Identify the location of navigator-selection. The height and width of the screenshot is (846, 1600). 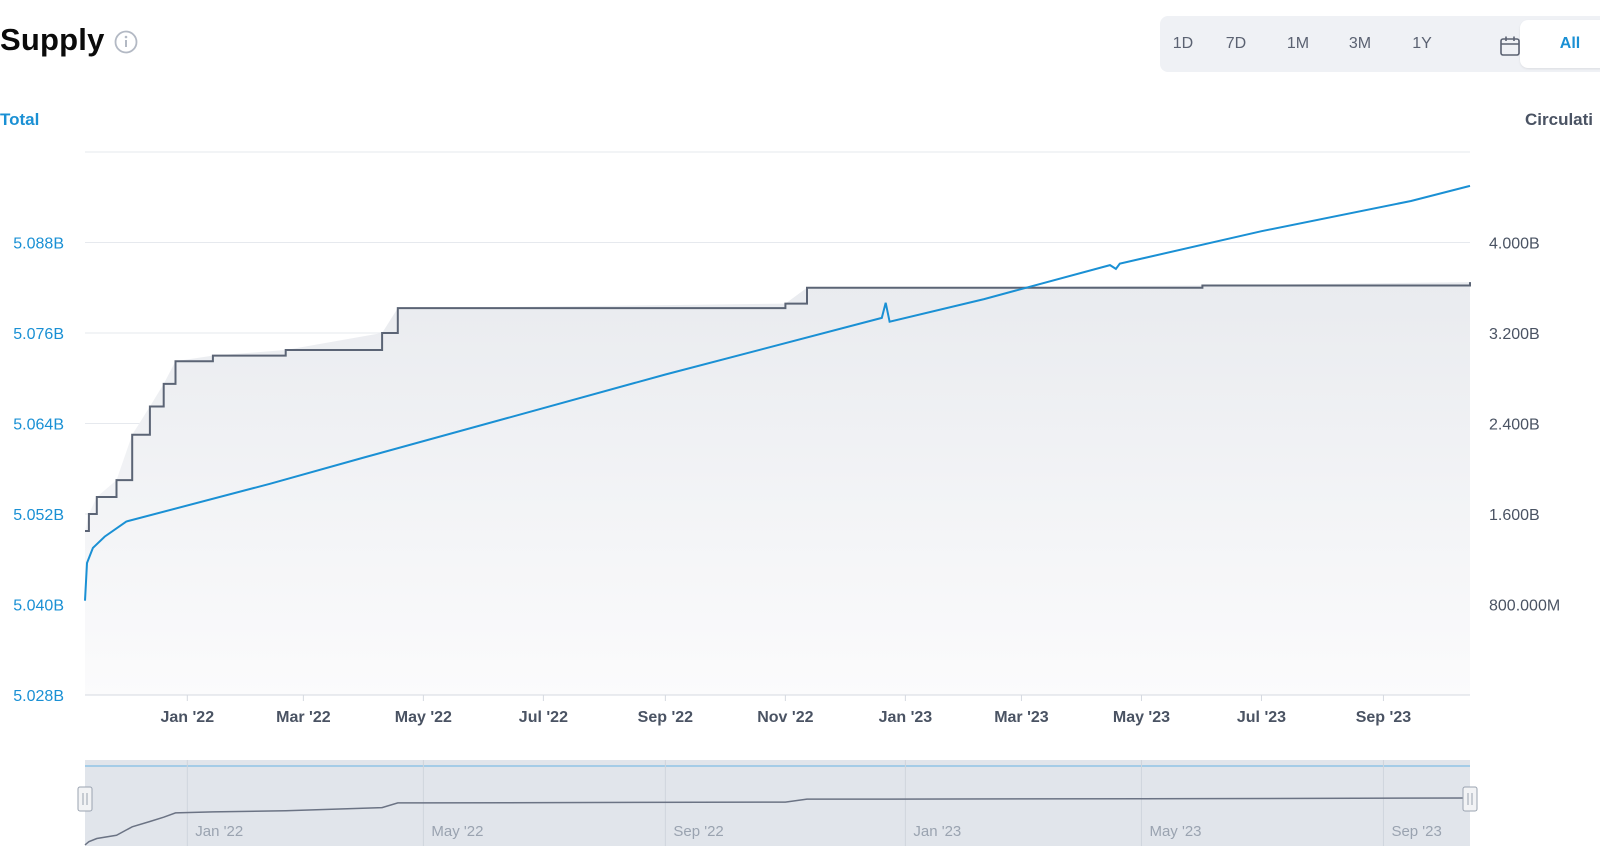
(777, 803).